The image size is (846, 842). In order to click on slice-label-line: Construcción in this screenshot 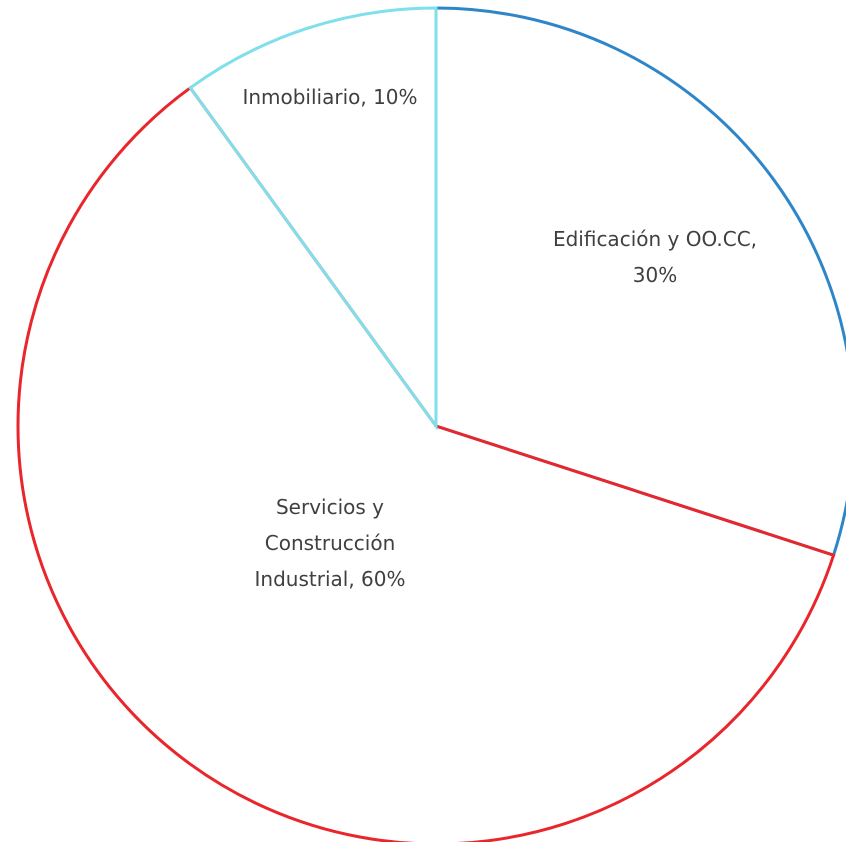, I will do `click(330, 543)`.